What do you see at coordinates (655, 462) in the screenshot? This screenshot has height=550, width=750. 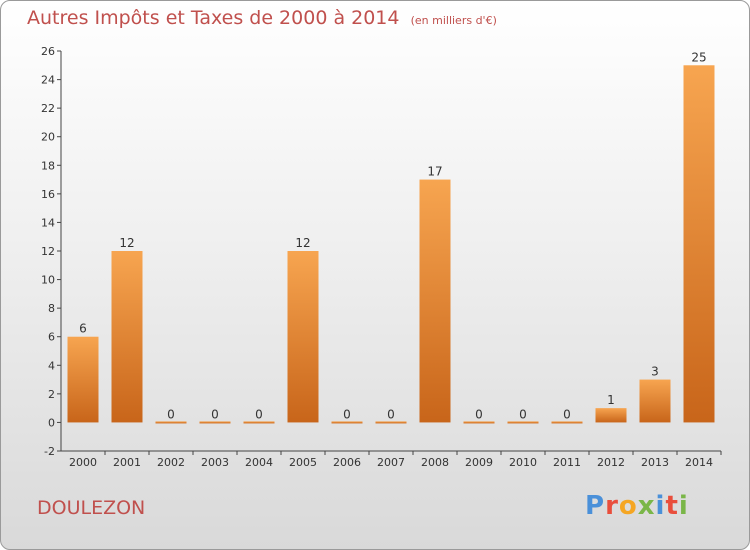 I see `x-tick-label: 2013` at bounding box center [655, 462].